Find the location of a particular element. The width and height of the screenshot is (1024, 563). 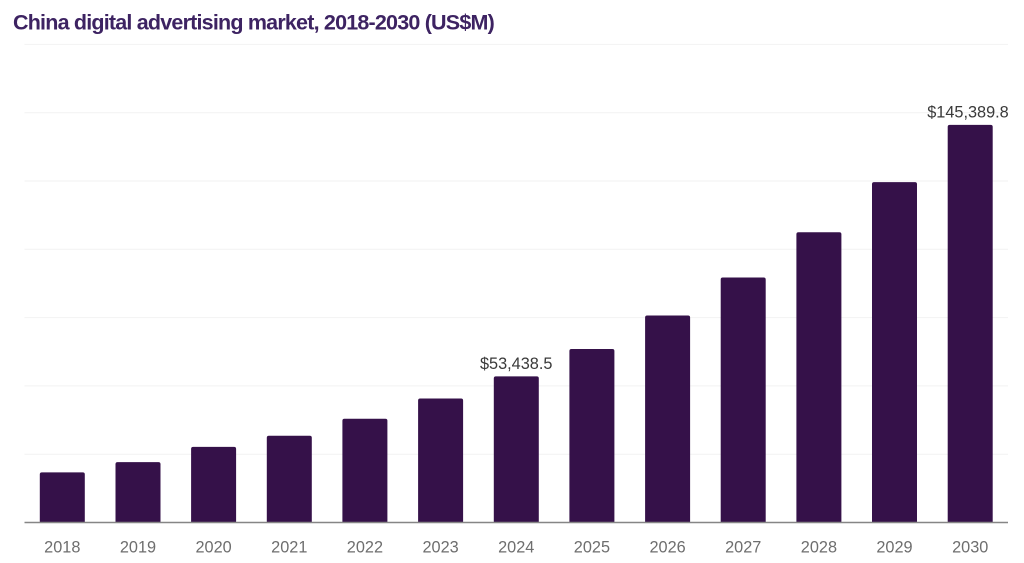

svg-text: 2027 is located at coordinates (743, 547).